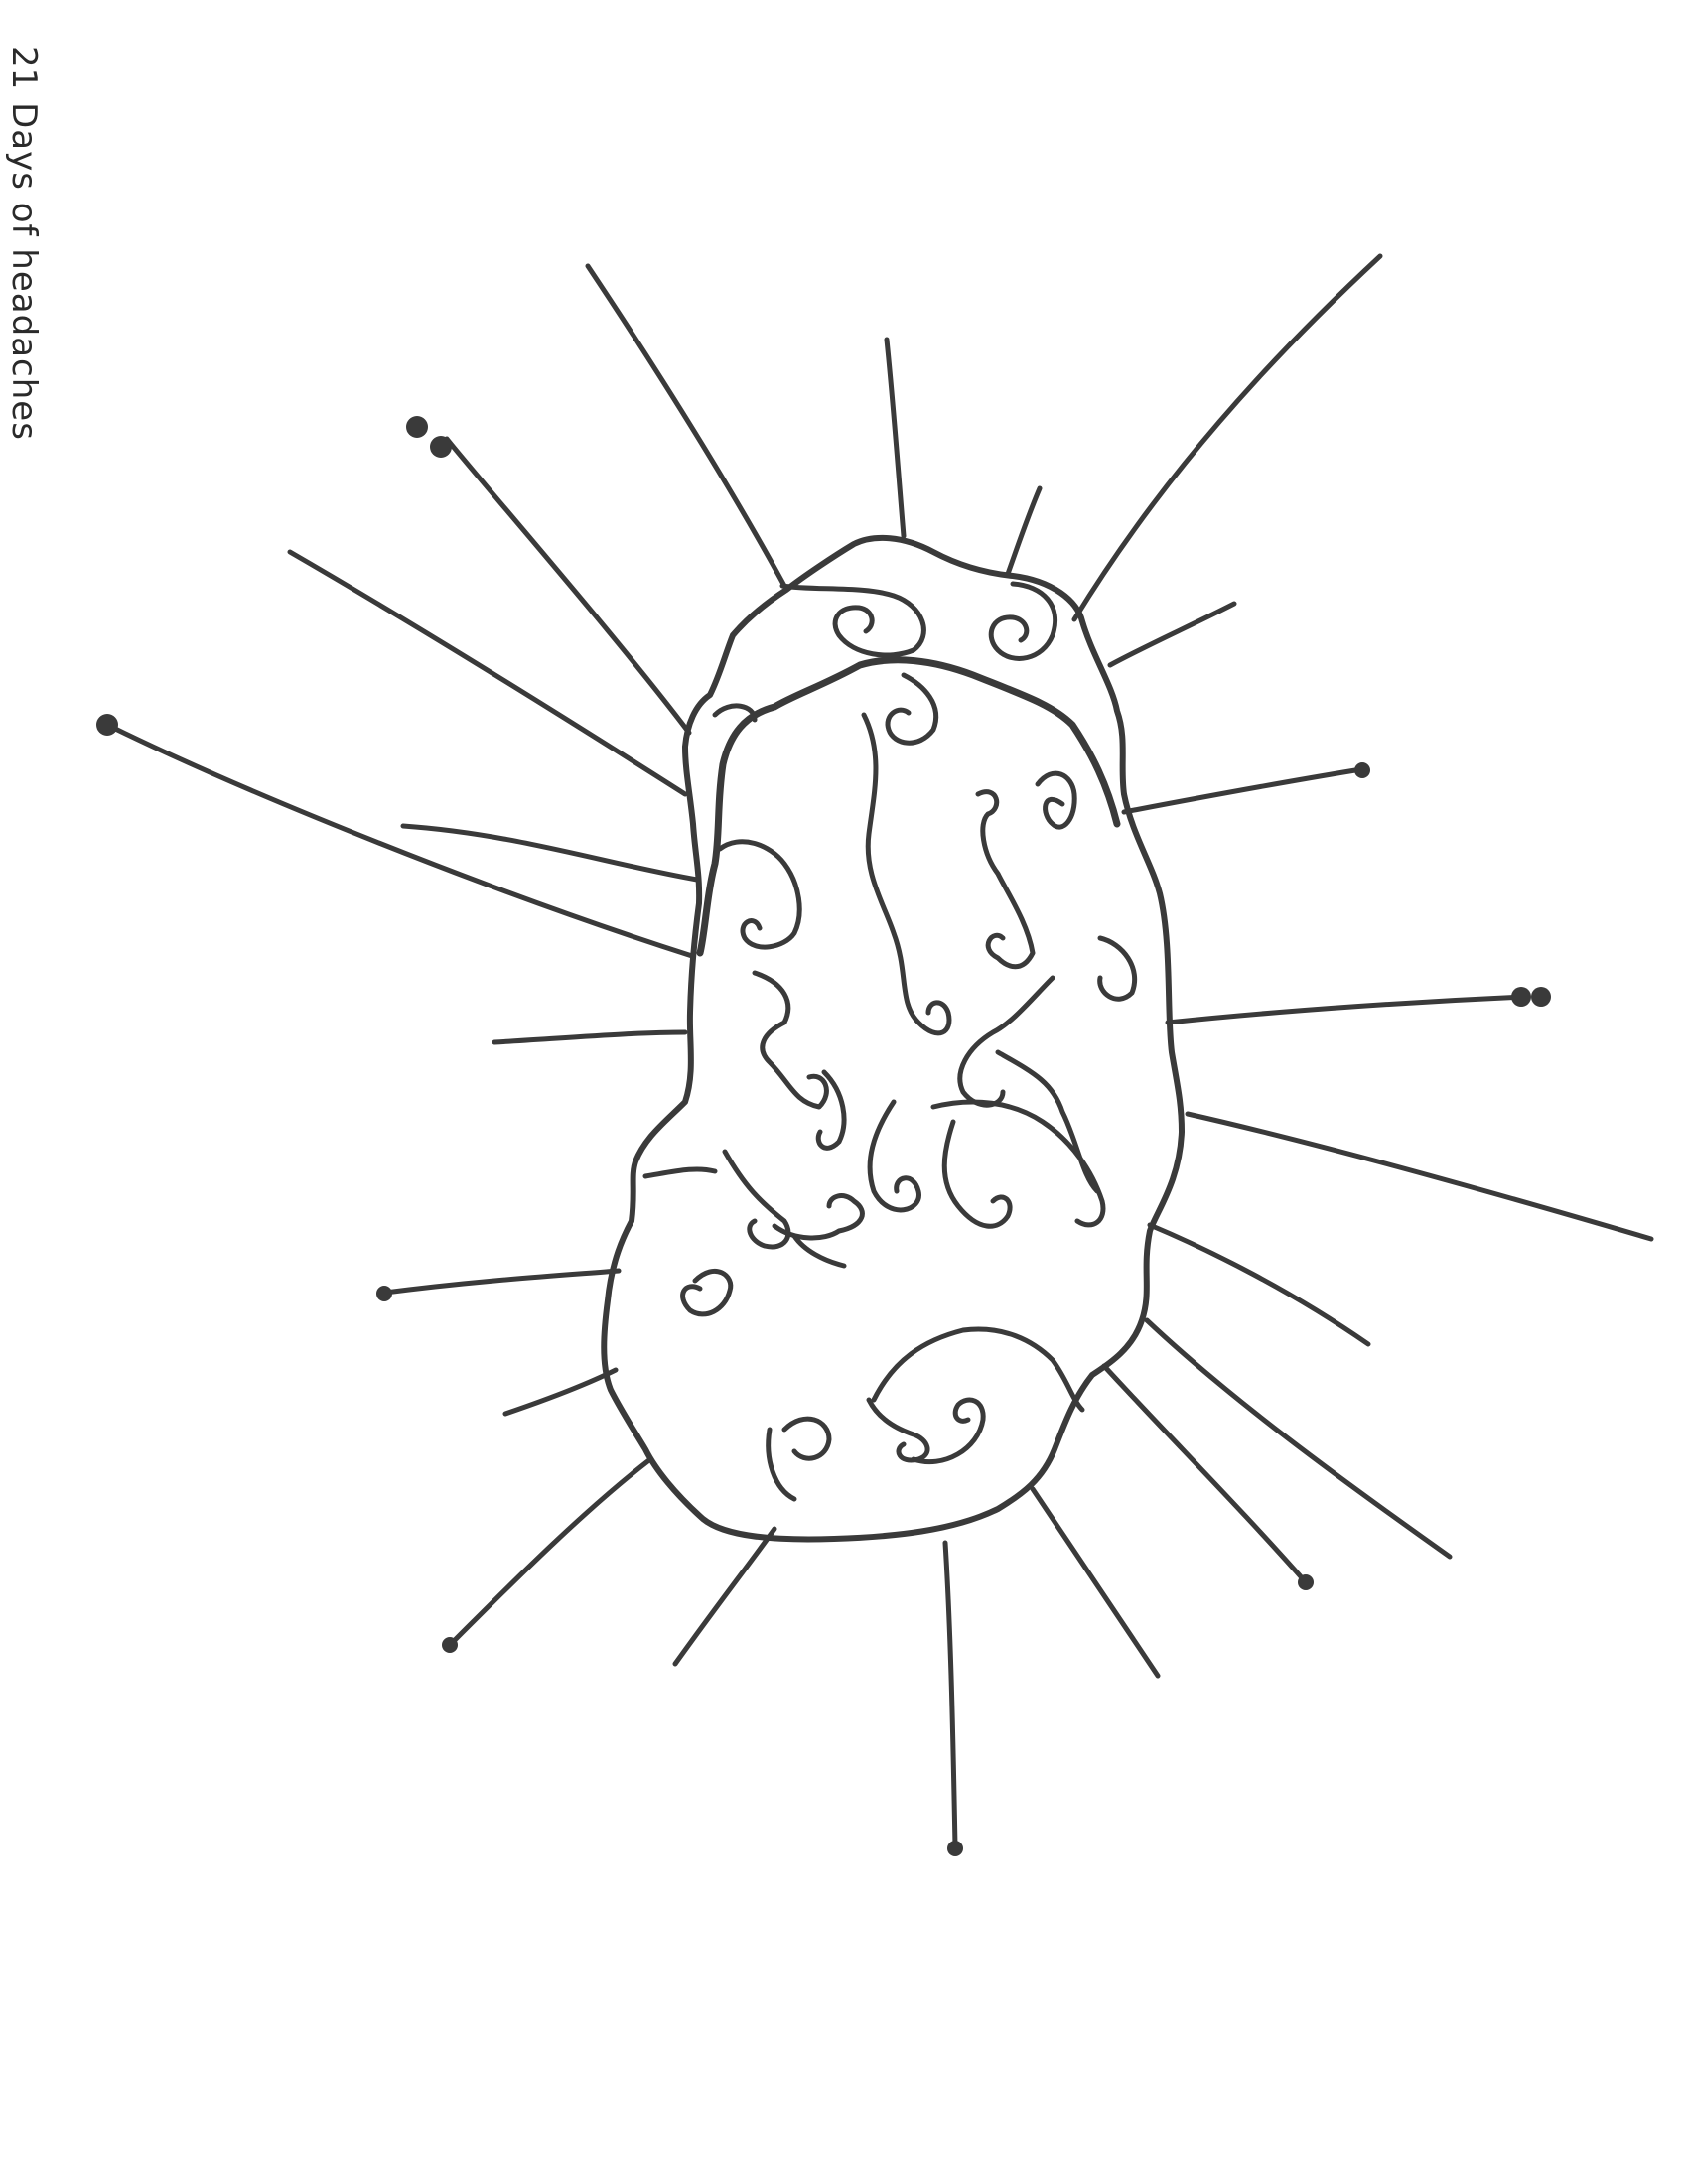  I want to click on inner-outline, so click(908, 806).